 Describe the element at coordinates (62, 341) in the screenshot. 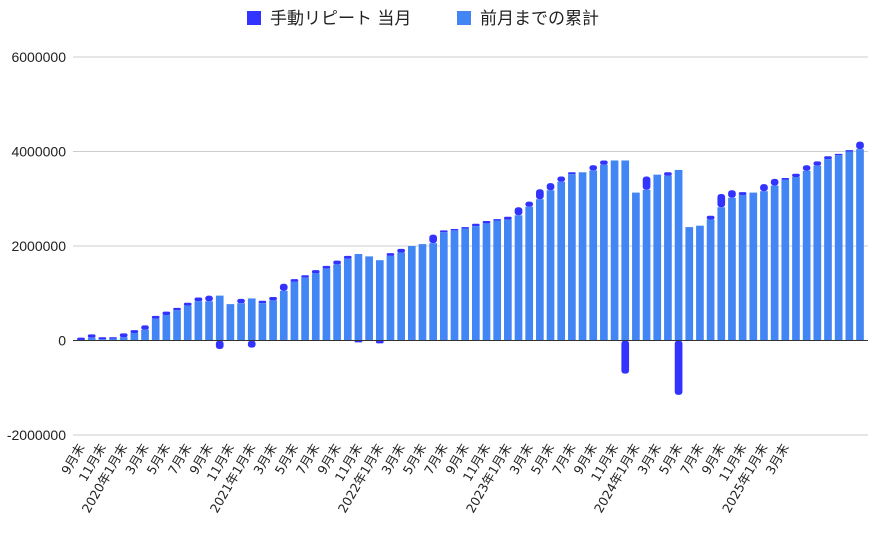

I see `y-tick-label: 0` at that location.